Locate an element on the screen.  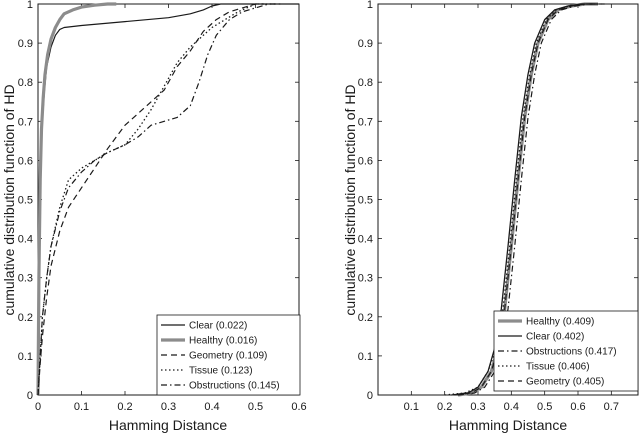
legend-series-value: (0.123) is located at coordinates (237, 371).